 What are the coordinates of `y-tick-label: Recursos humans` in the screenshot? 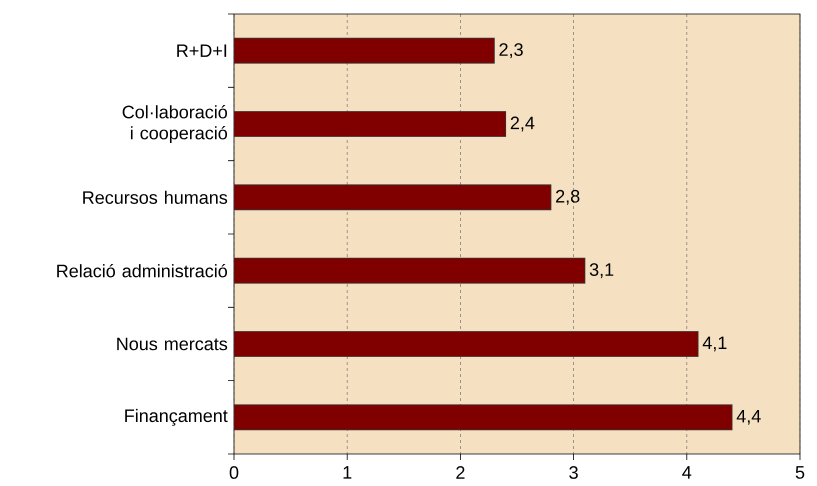 It's located at (155, 197).